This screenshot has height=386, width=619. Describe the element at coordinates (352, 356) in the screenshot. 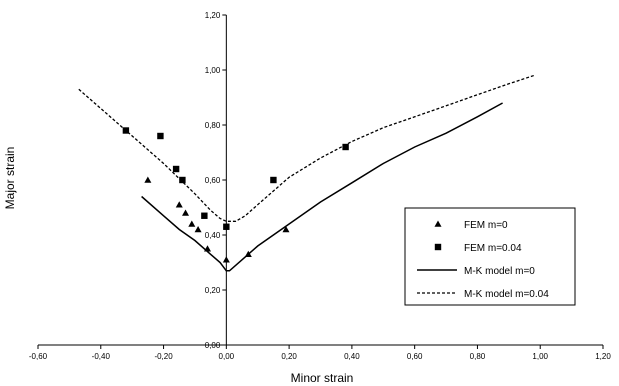

I see `x-tick-label: 0,40` at that location.